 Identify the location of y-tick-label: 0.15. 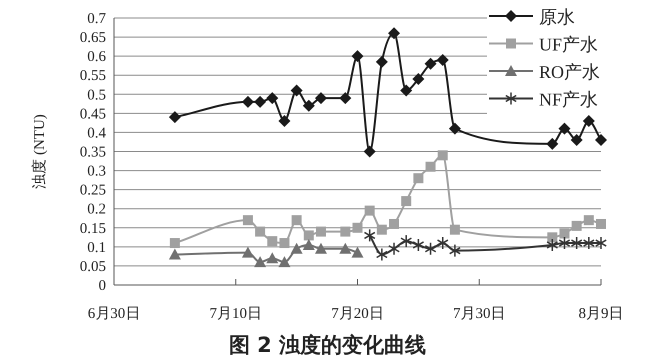
(93, 228).